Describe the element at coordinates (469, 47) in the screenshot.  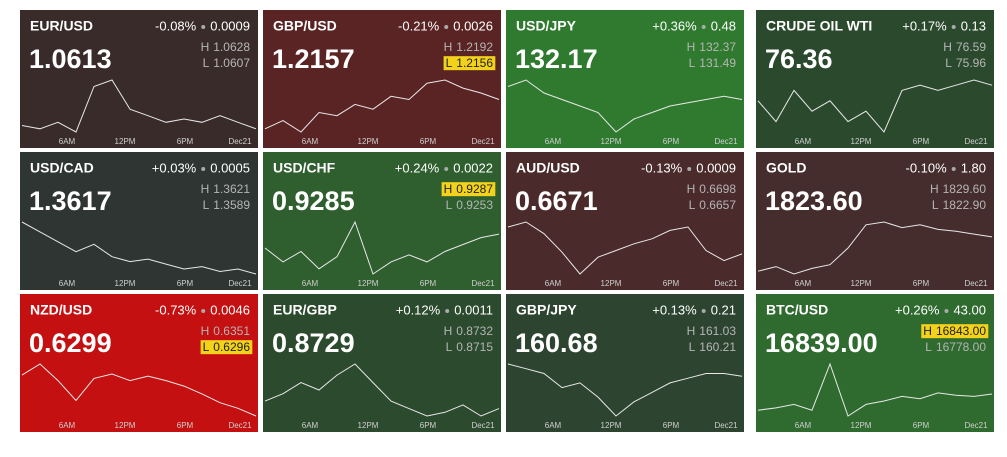
I see `high-label: H 1.2192` at that location.